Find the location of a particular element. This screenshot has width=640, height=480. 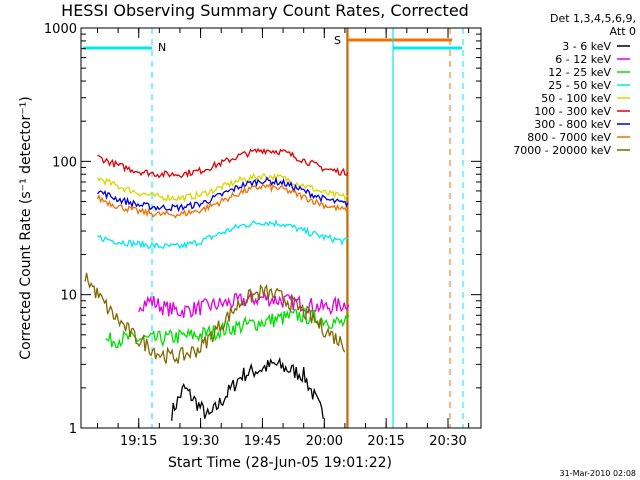

x-tick-label: 20:00 is located at coordinates (324, 441).